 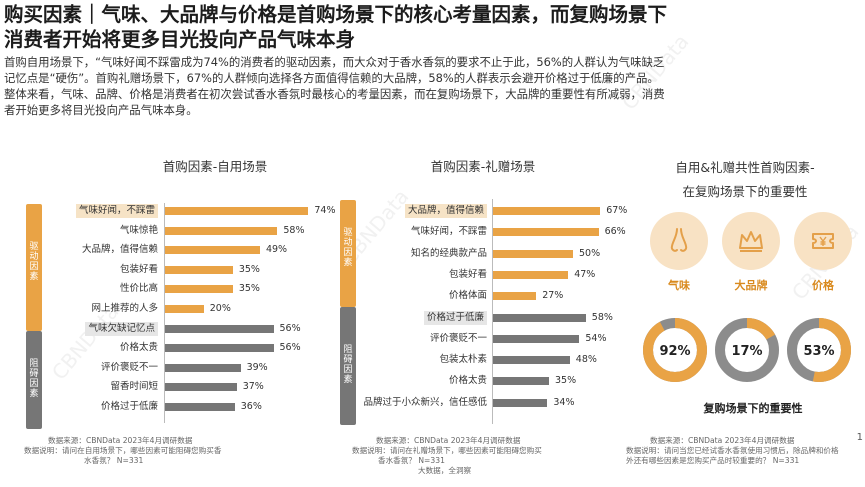 I want to click on intro-line: 者开始更多将目光投向产品气味本身。, so click(x=101, y=110).